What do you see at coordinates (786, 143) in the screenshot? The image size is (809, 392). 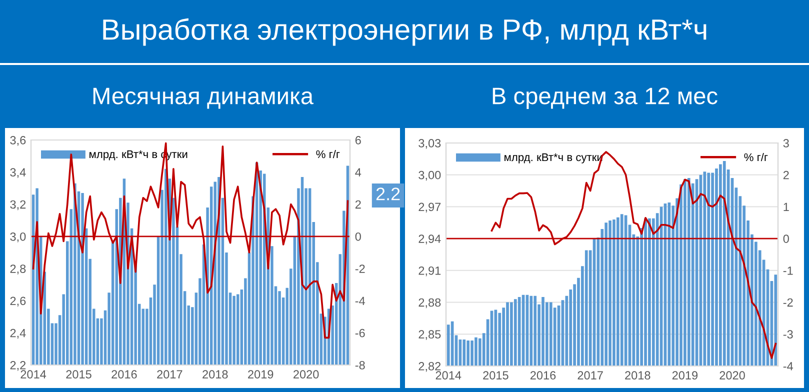 I see `y2-tick-label: 3` at bounding box center [786, 143].